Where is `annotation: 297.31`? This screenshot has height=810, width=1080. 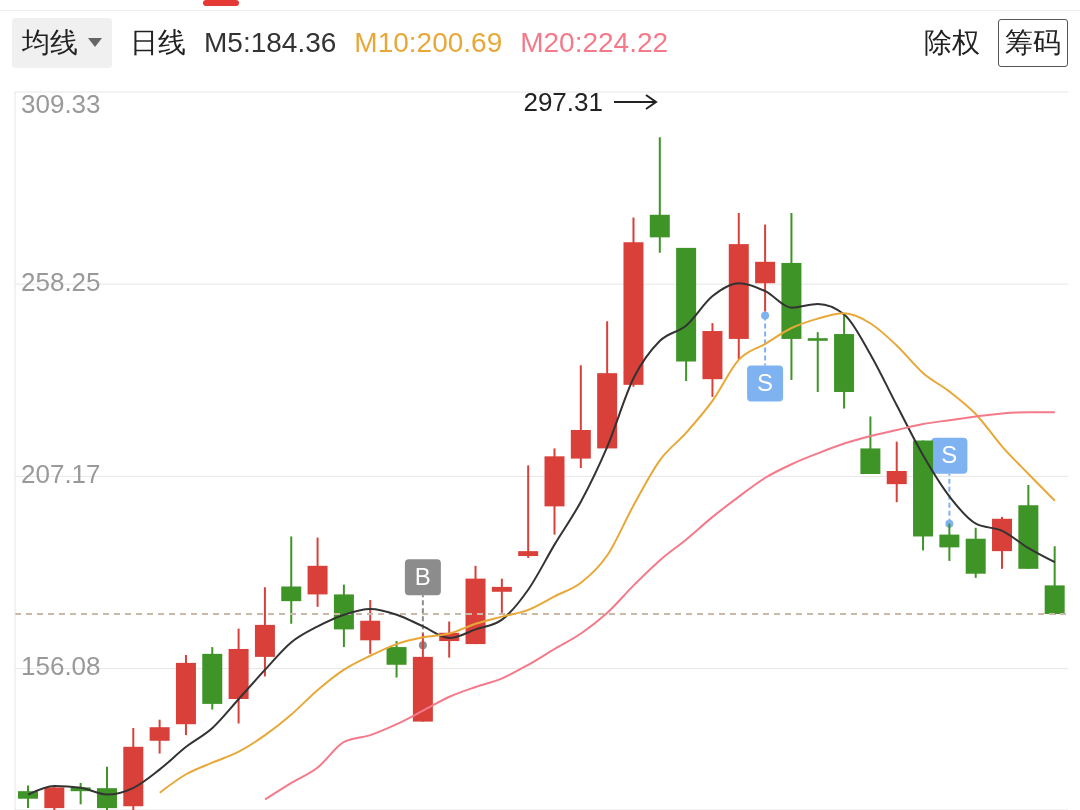 annotation: 297.31 is located at coordinates (563, 102).